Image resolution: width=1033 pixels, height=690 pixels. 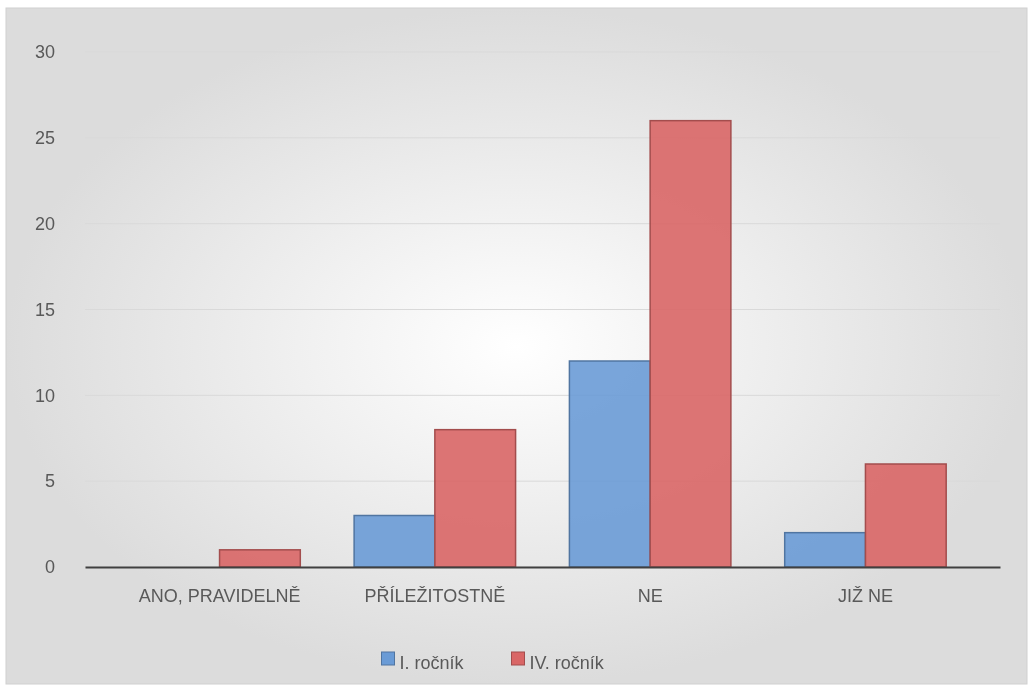 What do you see at coordinates (44, 52) in the screenshot?
I see `y-tick-label: 30` at bounding box center [44, 52].